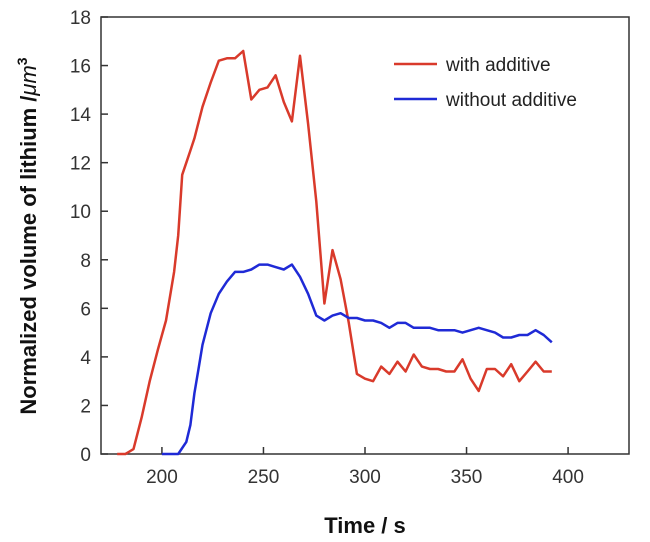 This screenshot has width=650, height=542. Describe the element at coordinates (81, 115) in the screenshot. I see `y-tick-label: 14` at that location.